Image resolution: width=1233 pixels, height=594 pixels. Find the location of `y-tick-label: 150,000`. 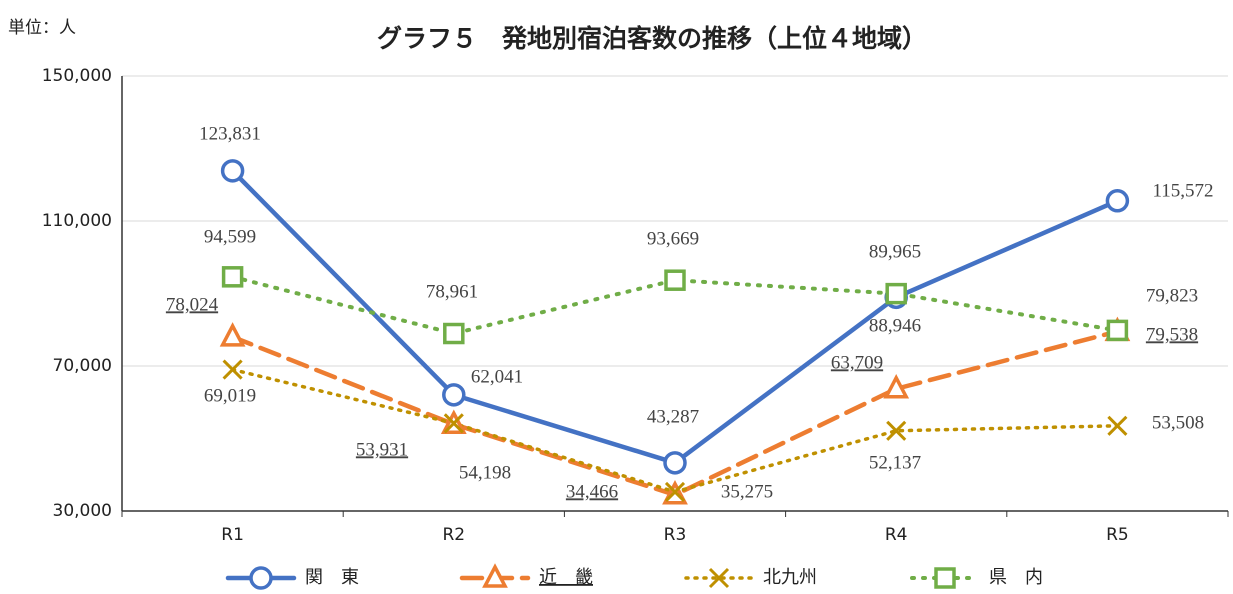

y-tick-label: 150,000 is located at coordinates (77, 76).